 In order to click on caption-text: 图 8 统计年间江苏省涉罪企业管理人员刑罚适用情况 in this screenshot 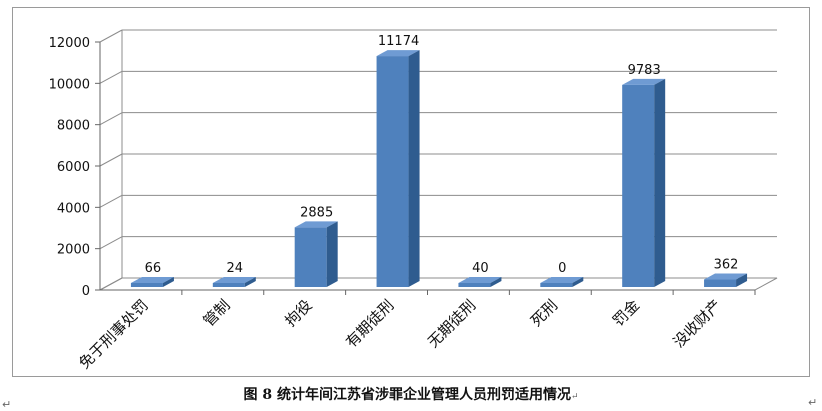, I will do `click(407, 395)`.